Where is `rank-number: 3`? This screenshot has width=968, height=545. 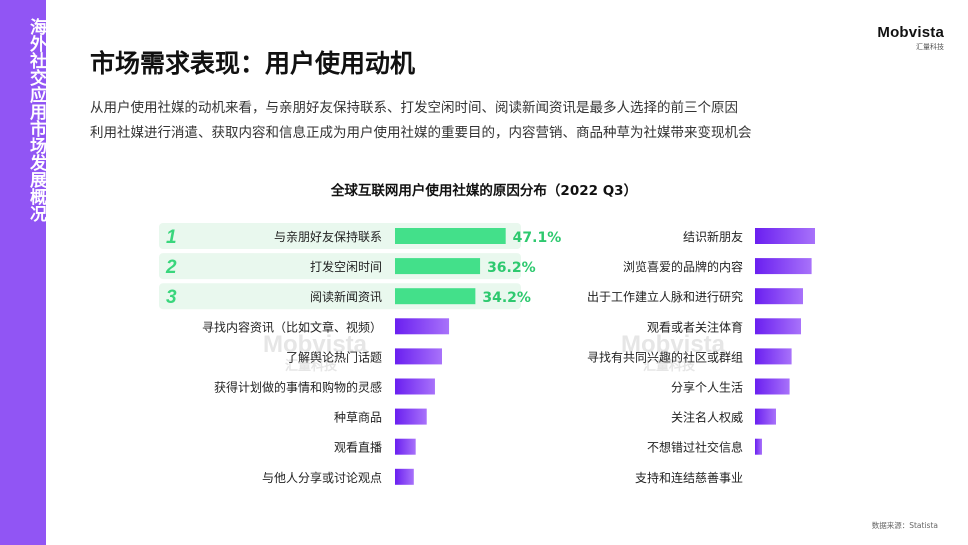 rank-number: 3 is located at coordinates (171, 297).